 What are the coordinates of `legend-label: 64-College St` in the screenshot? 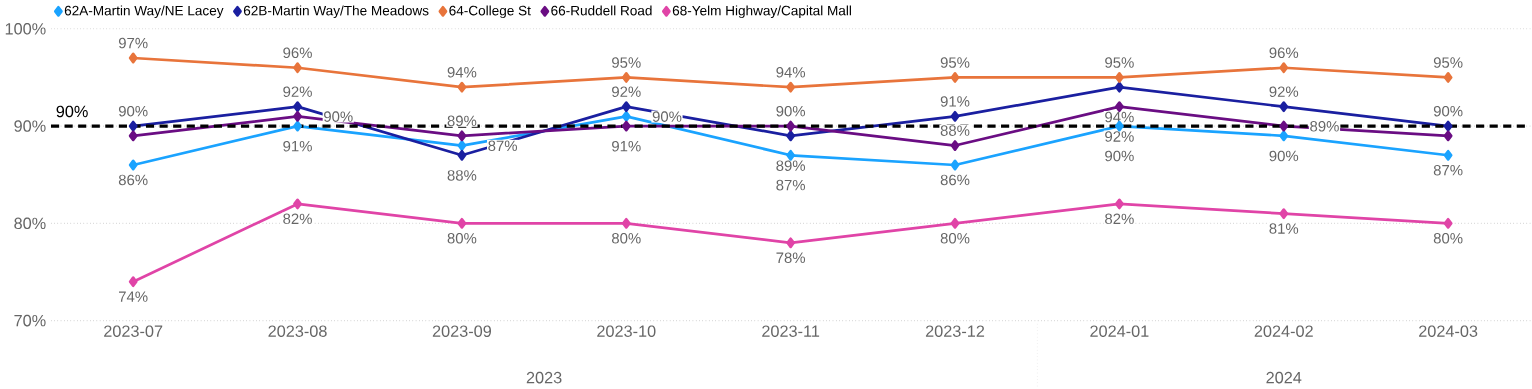 It's located at (490, 12).